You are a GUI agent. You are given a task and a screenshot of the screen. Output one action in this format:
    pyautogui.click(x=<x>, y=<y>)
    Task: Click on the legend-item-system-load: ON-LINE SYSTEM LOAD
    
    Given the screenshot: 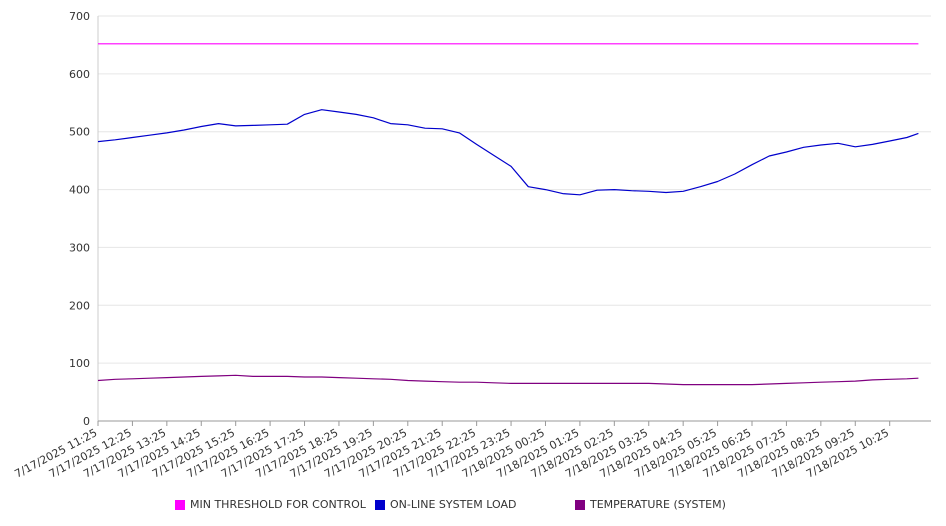 What is the action you would take?
    pyautogui.click(x=445, y=504)
    